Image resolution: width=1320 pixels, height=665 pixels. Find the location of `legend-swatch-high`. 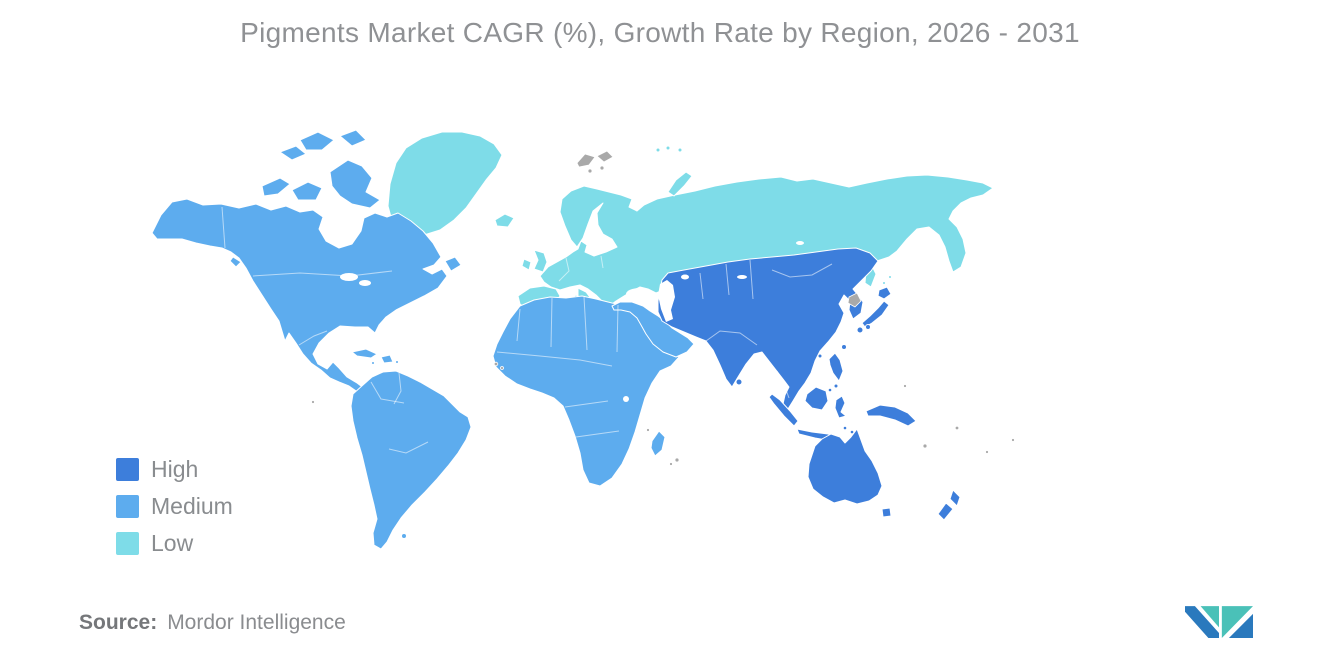

legend-swatch-high is located at coordinates (127, 469).